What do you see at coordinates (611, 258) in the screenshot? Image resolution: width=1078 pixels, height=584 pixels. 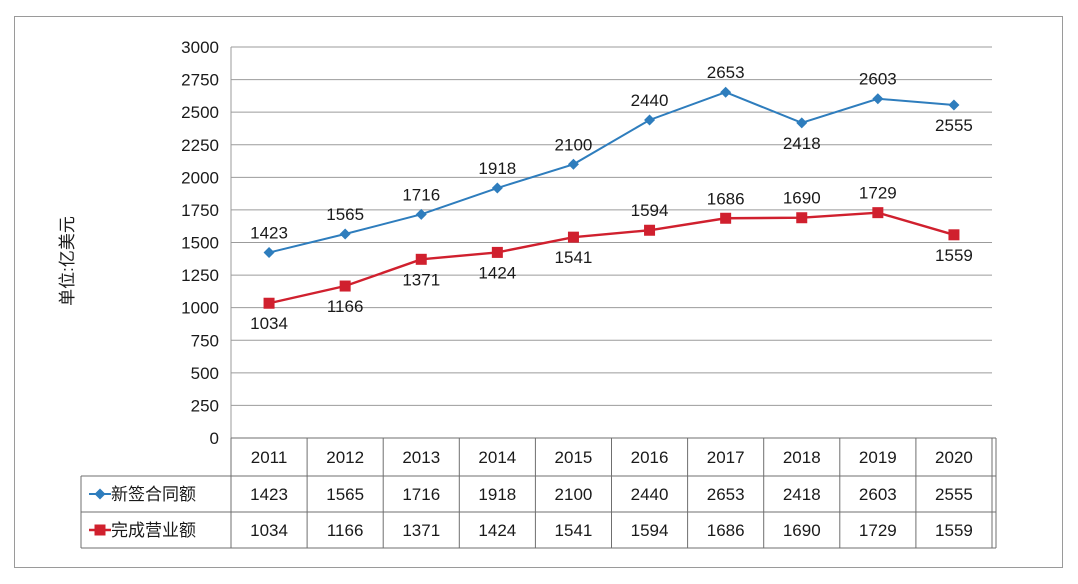 I see `series-line` at bounding box center [611, 258].